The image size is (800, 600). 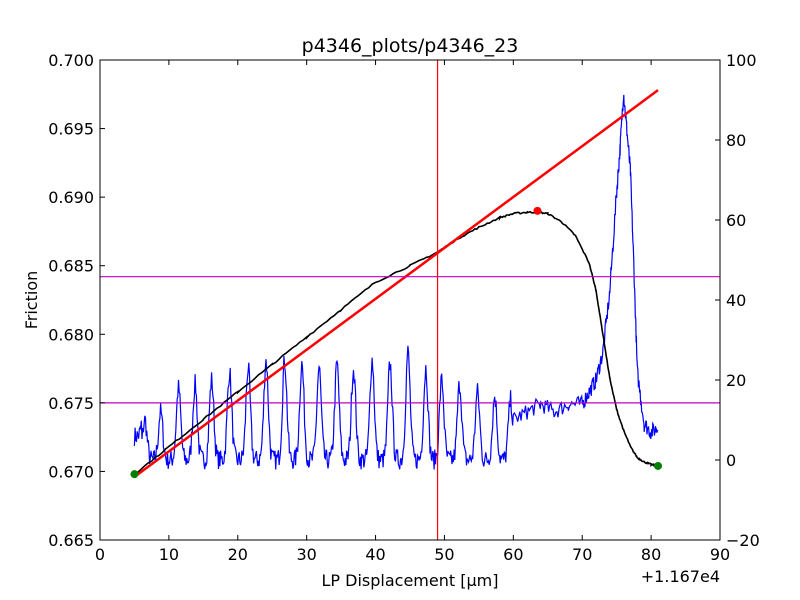 I want to click on y-tick-label-1: 0.670, so click(x=71, y=471).